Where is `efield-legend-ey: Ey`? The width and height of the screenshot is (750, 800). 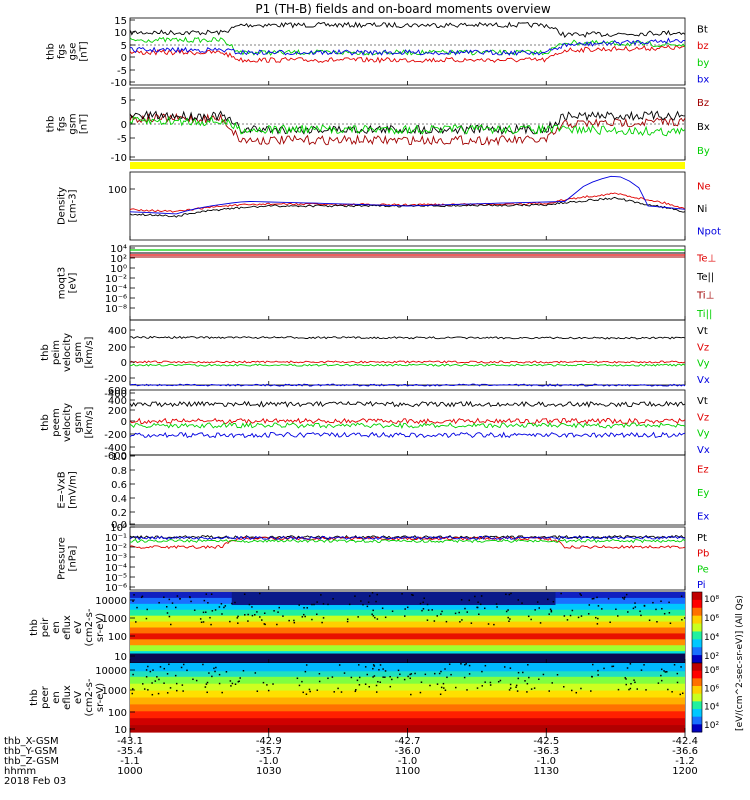
efield-legend-ey: Ey is located at coordinates (703, 493).